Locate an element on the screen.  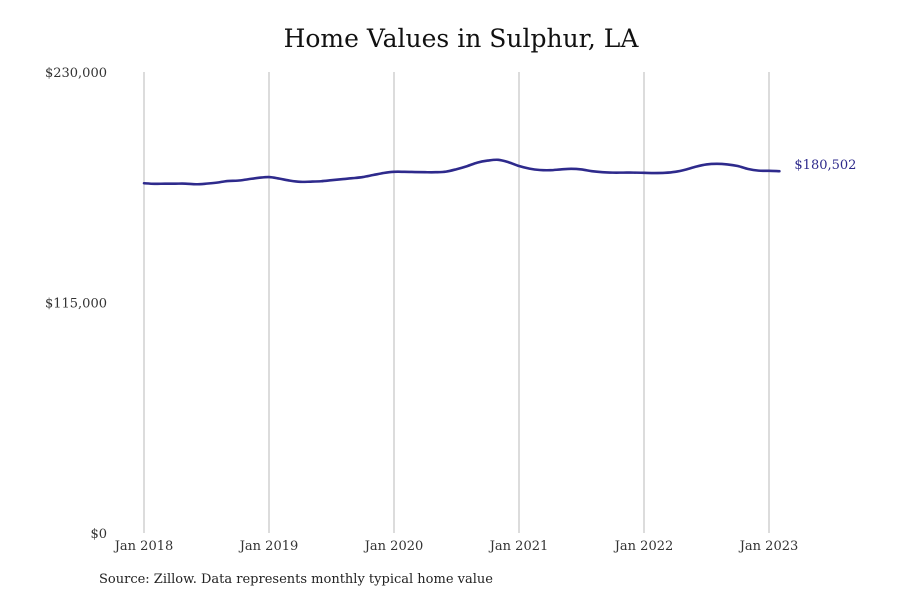
x-tick-label: Jan 2018 is located at coordinates (143, 546).